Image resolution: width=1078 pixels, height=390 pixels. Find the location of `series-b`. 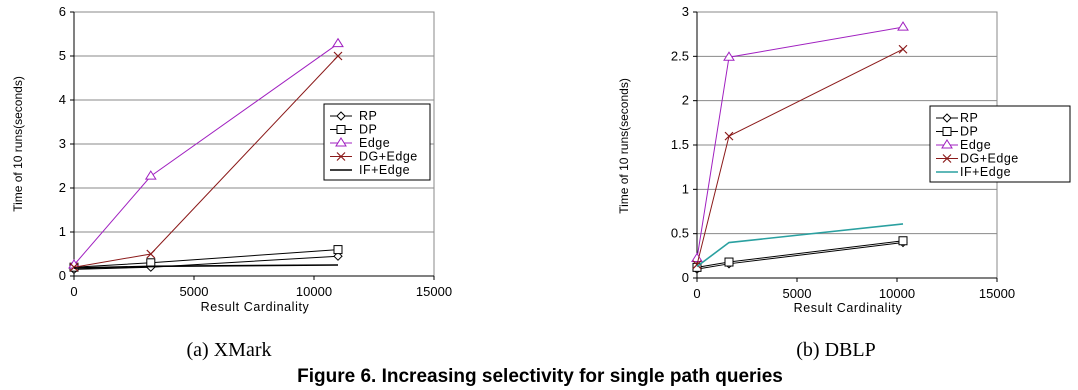

series-b is located at coordinates (800, 147).